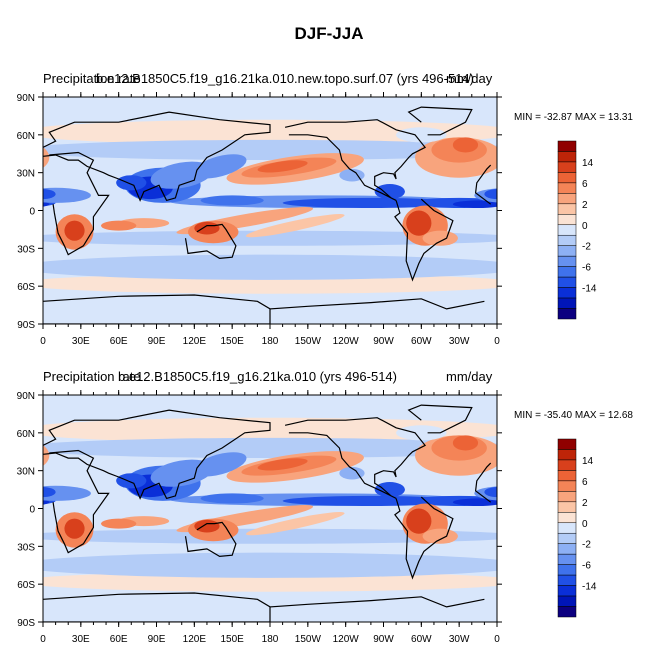  I want to click on x-tick-label: 30E, so click(81, 639).